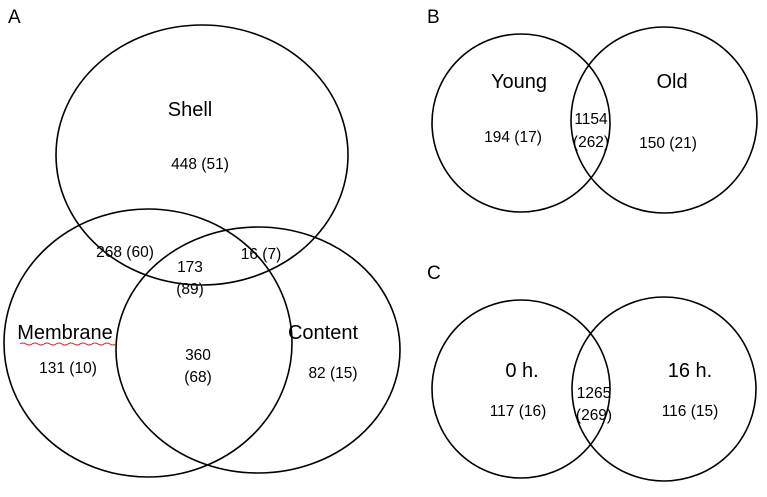  Describe the element at coordinates (521, 123) in the screenshot. I see `young-circle` at that location.